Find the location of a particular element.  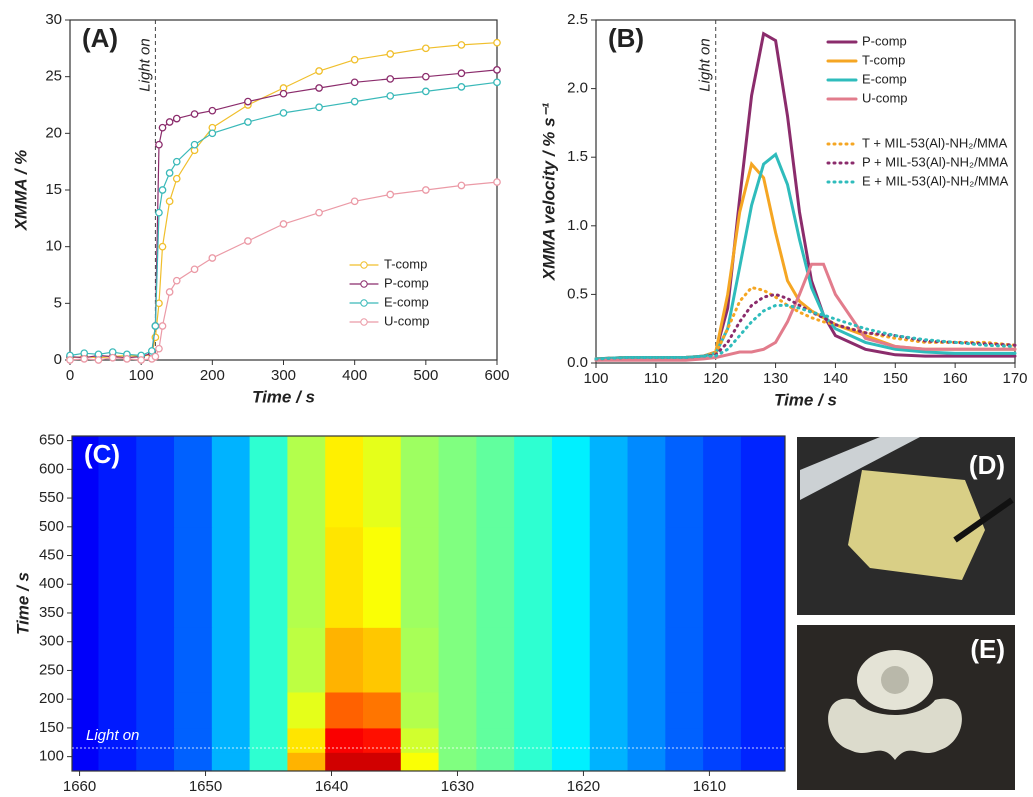

x-axis-title: Time / s is located at coordinates (805, 399).